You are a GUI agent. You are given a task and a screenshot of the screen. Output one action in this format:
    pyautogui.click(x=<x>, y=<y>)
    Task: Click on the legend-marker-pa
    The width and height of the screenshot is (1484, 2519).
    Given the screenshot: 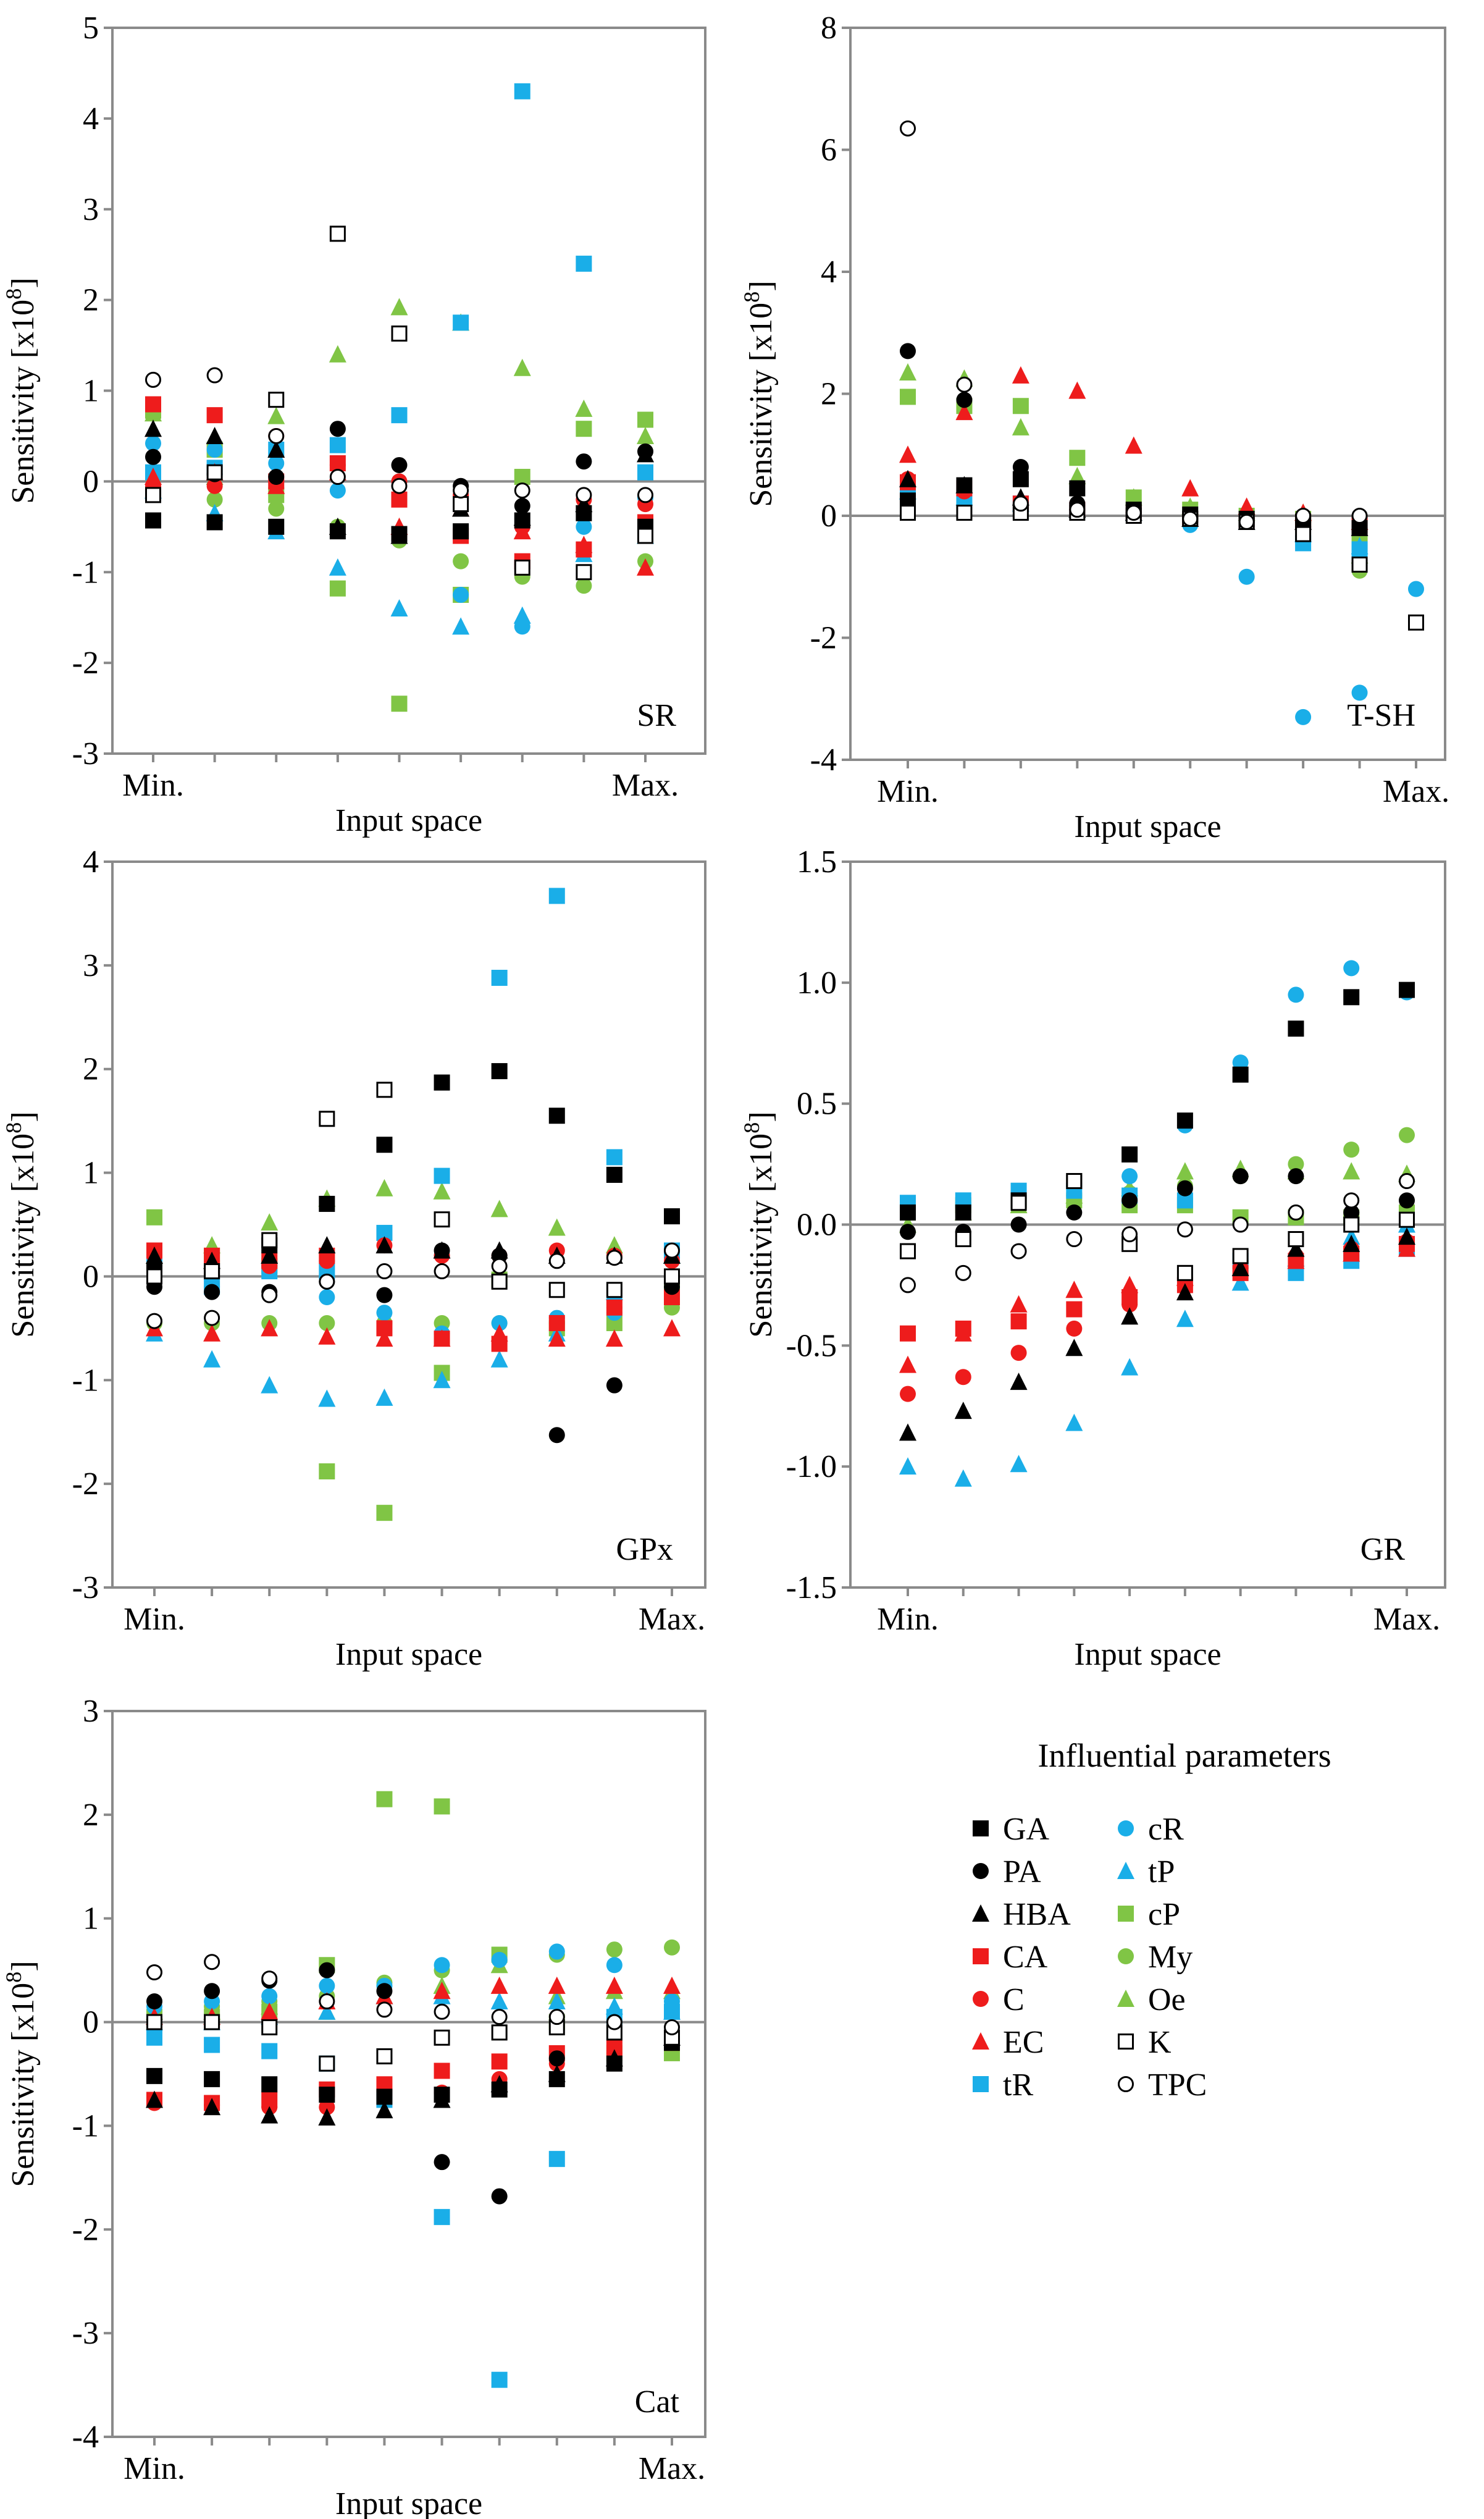 What is the action you would take?
    pyautogui.click(x=981, y=1871)
    